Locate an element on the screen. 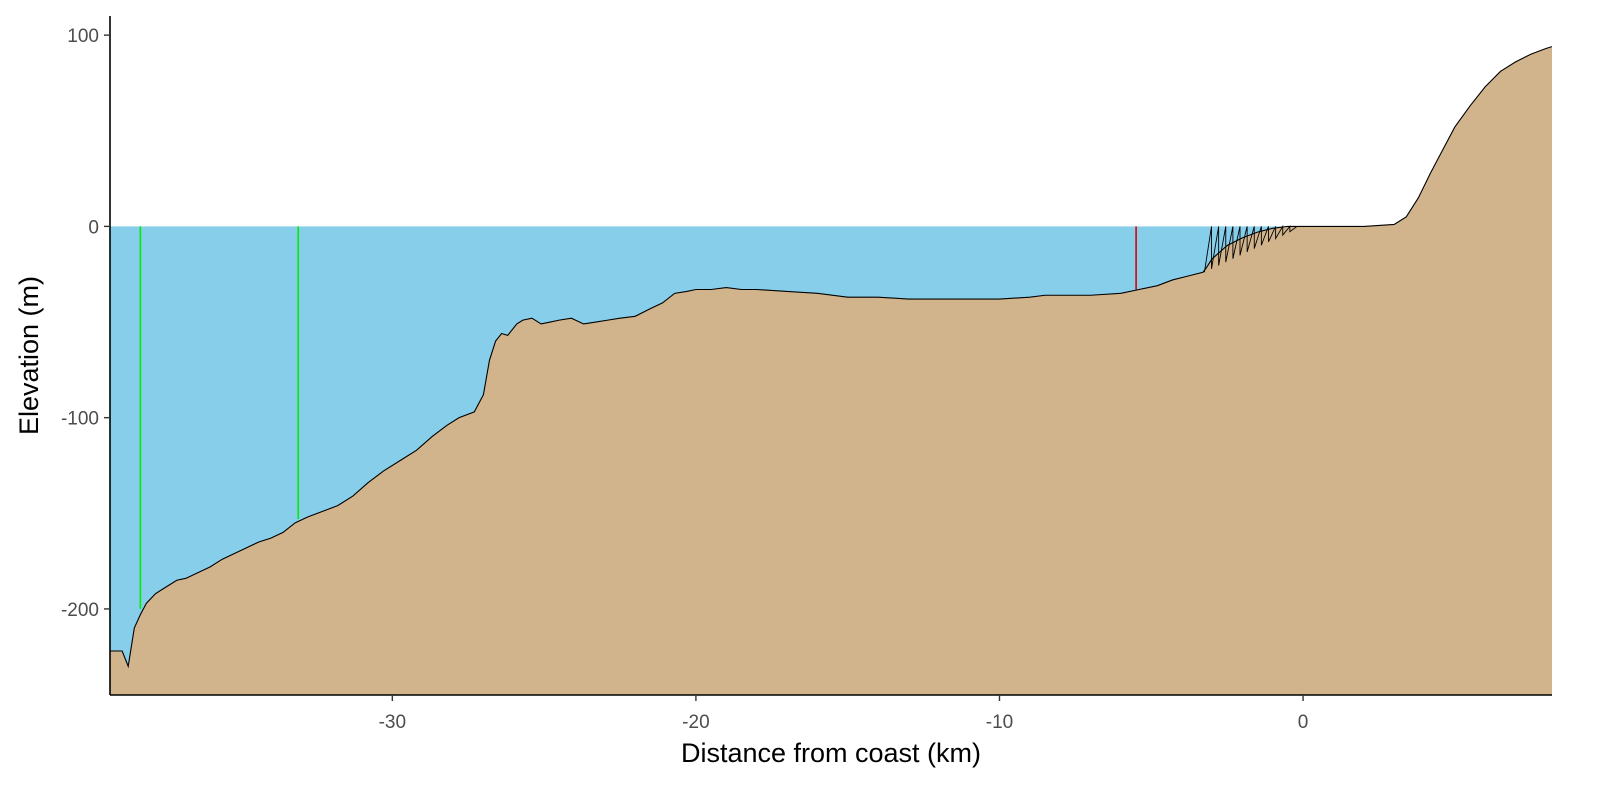 This screenshot has height=800, width=1600. surf-zigzag is located at coordinates (1250, 248).